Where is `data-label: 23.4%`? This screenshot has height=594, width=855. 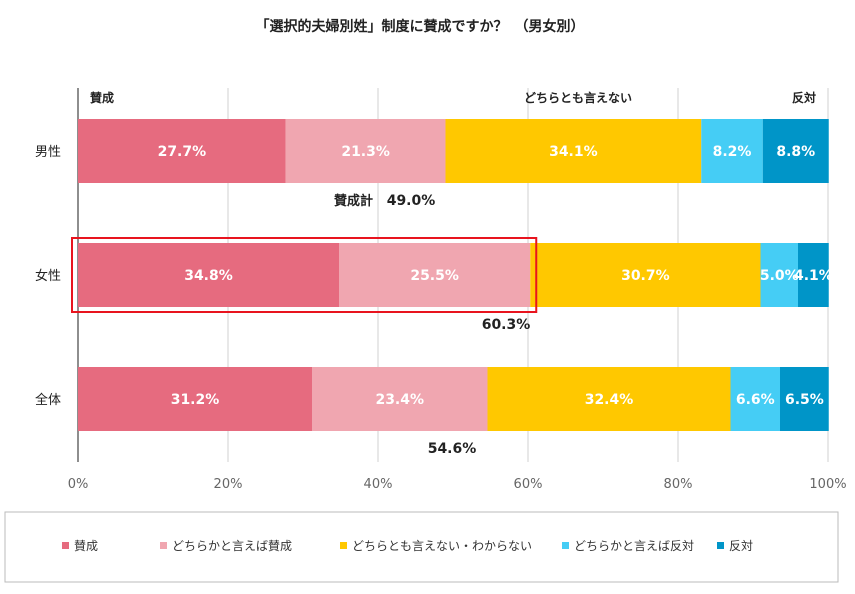
data-label: 23.4% is located at coordinates (399, 400).